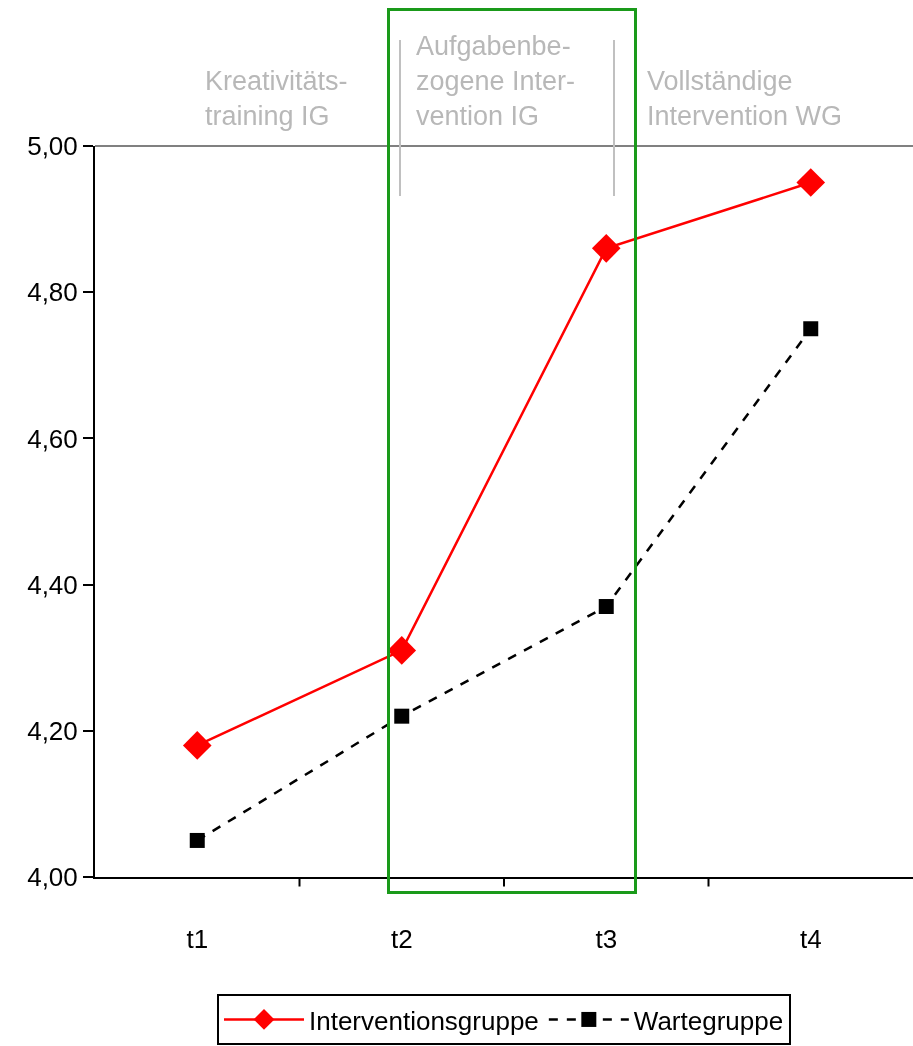 This screenshot has height=1046, width=913. I want to click on x-tick-label: t3, so click(606, 939).